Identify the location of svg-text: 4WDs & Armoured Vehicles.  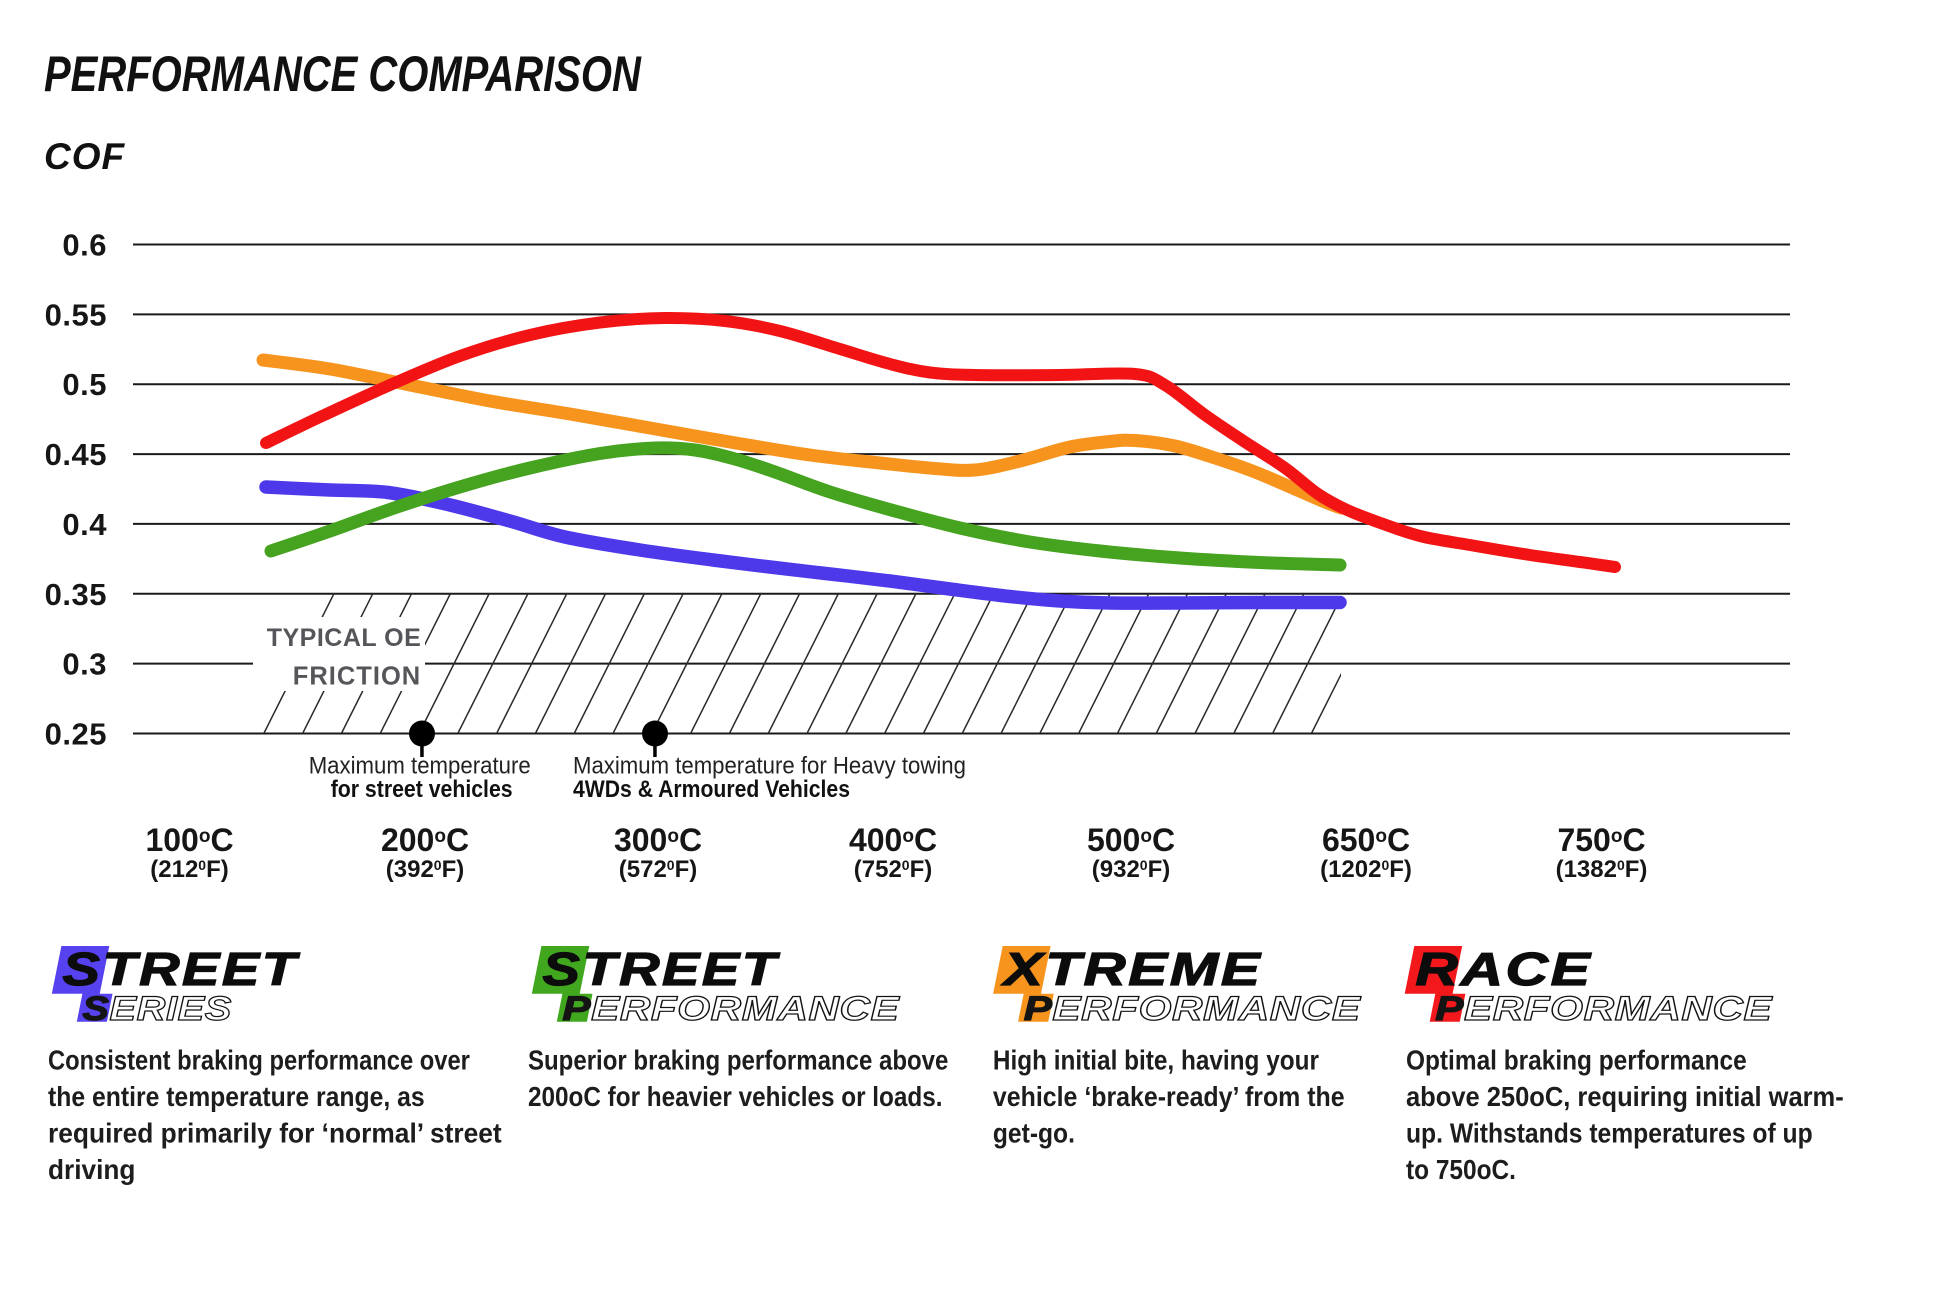
(711, 789).